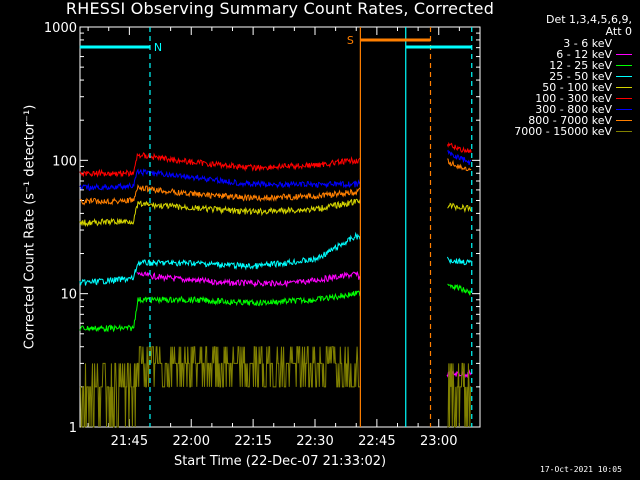  I want to click on legend-item: 300 - 800 keV, so click(555, 109).